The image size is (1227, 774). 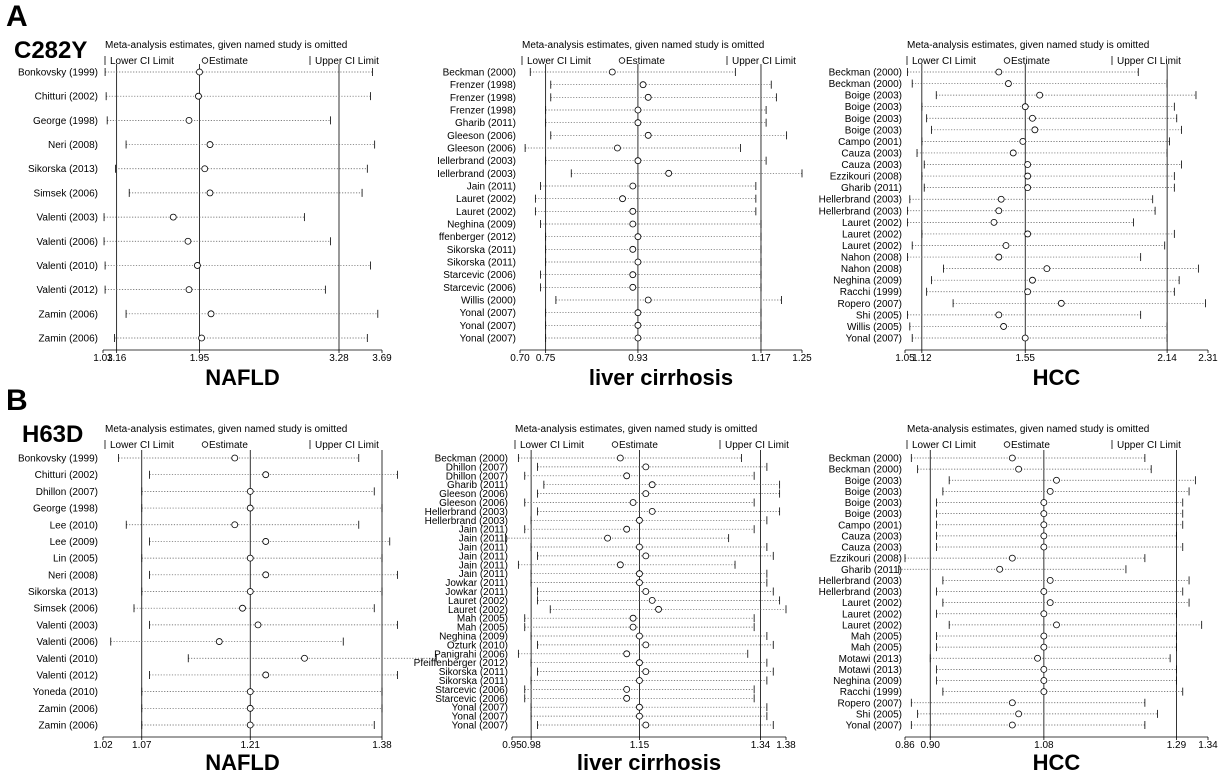 What do you see at coordinates (488, 301) in the screenshot?
I see `study-label: Willis (2000)` at bounding box center [488, 301].